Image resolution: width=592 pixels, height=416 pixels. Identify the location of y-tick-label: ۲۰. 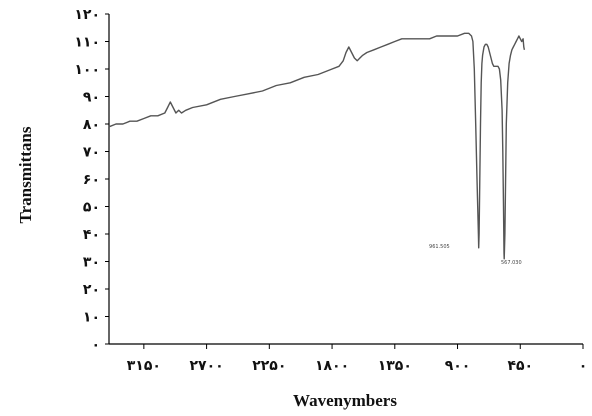
(91, 290).